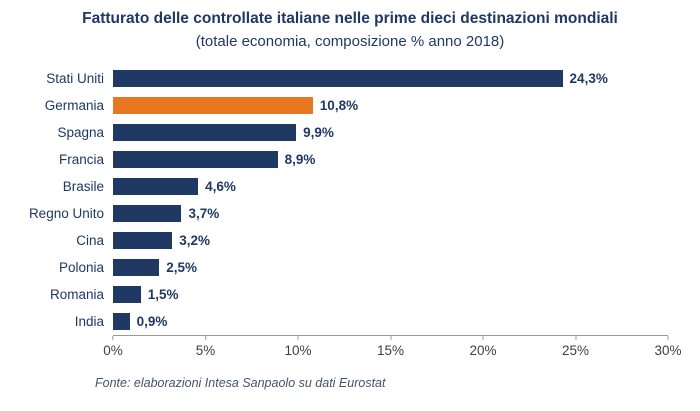 This screenshot has width=700, height=411. What do you see at coordinates (298, 350) in the screenshot?
I see `tick-label: 10%` at bounding box center [298, 350].